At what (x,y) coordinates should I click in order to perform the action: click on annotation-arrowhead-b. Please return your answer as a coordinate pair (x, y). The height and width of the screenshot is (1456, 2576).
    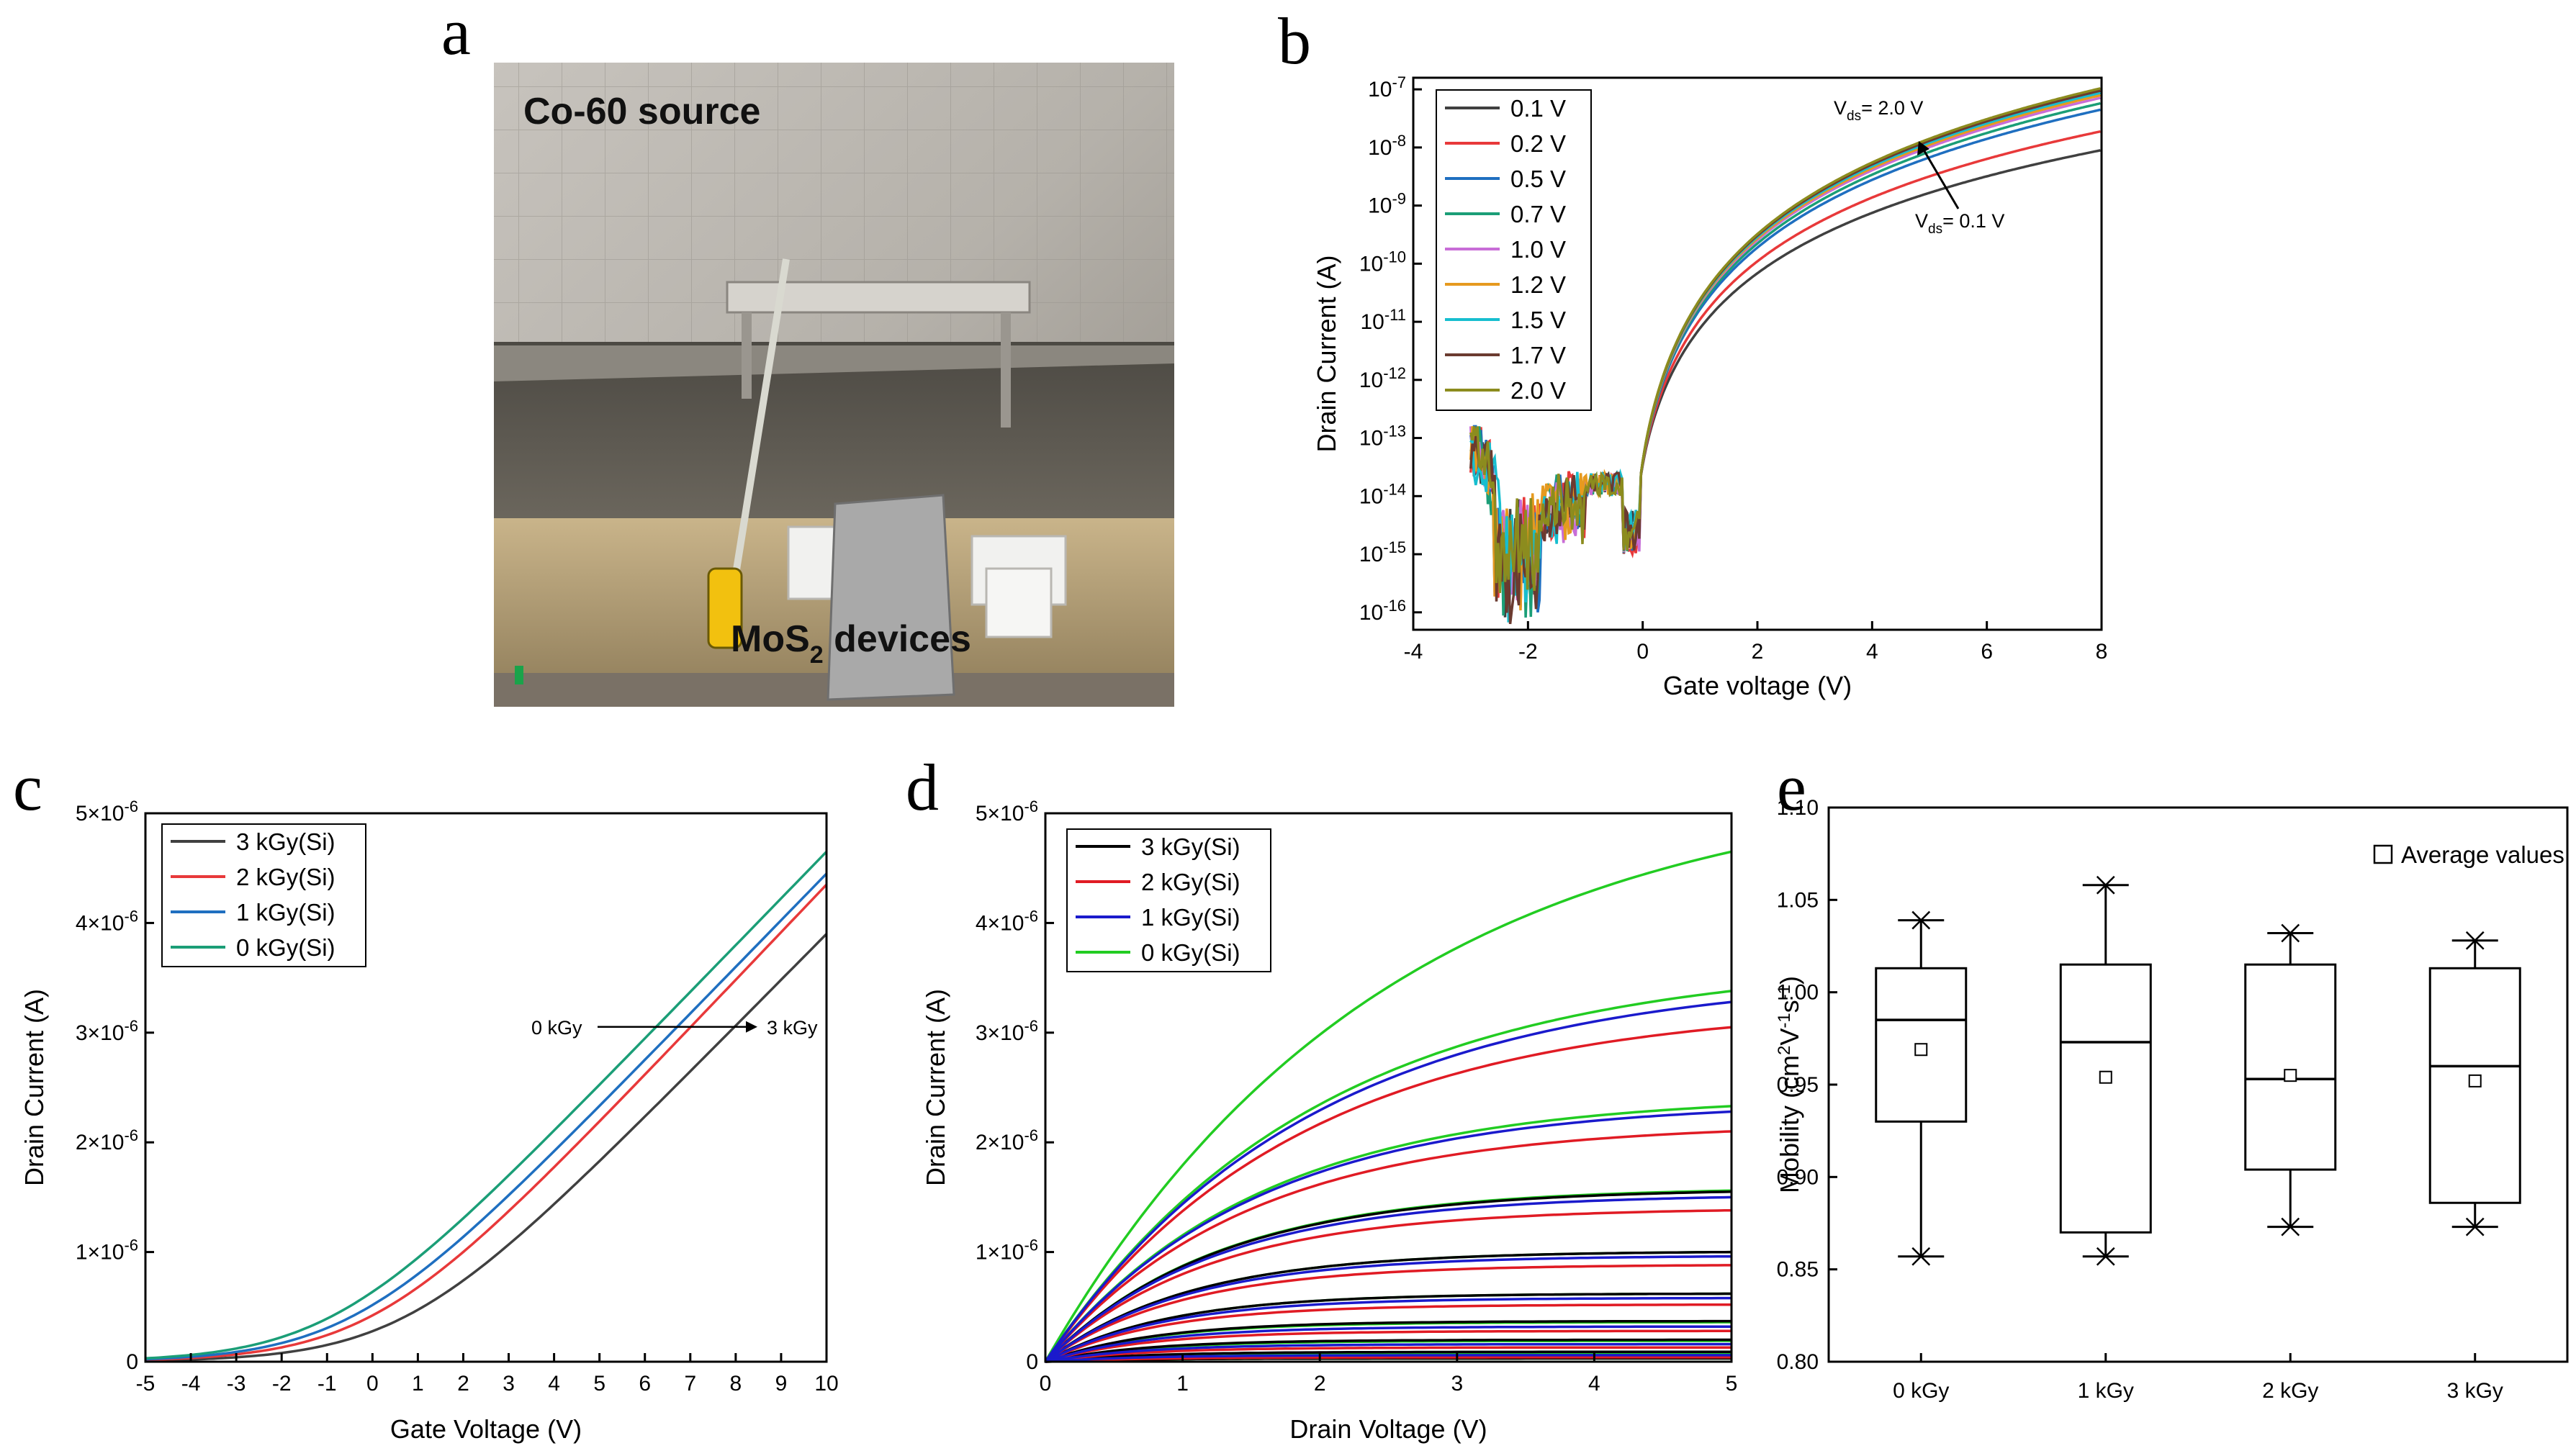
    Looking at the image, I should click on (1923, 148).